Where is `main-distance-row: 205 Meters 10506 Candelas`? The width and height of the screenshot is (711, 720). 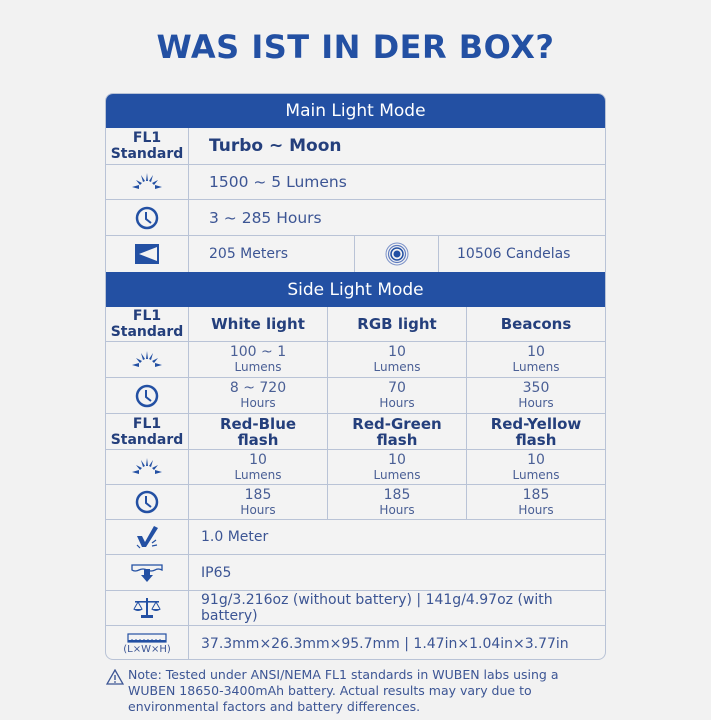
main-distance-row: 205 Meters 10506 Candelas is located at coordinates (355, 254).